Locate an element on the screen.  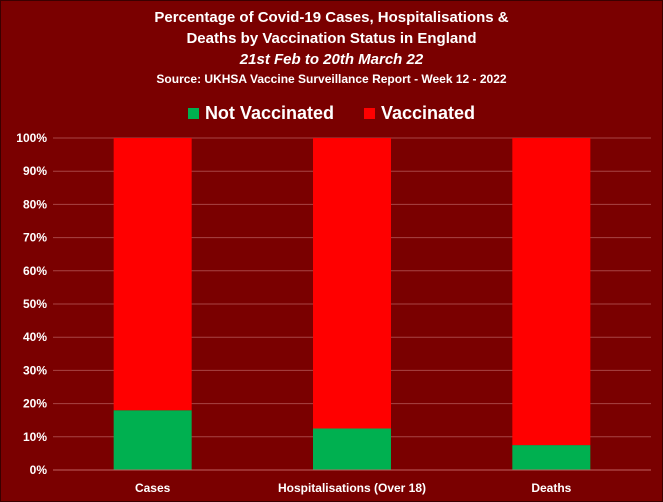
chart-subtitle: 21st Feb to 20th March 22 is located at coordinates (331, 59).